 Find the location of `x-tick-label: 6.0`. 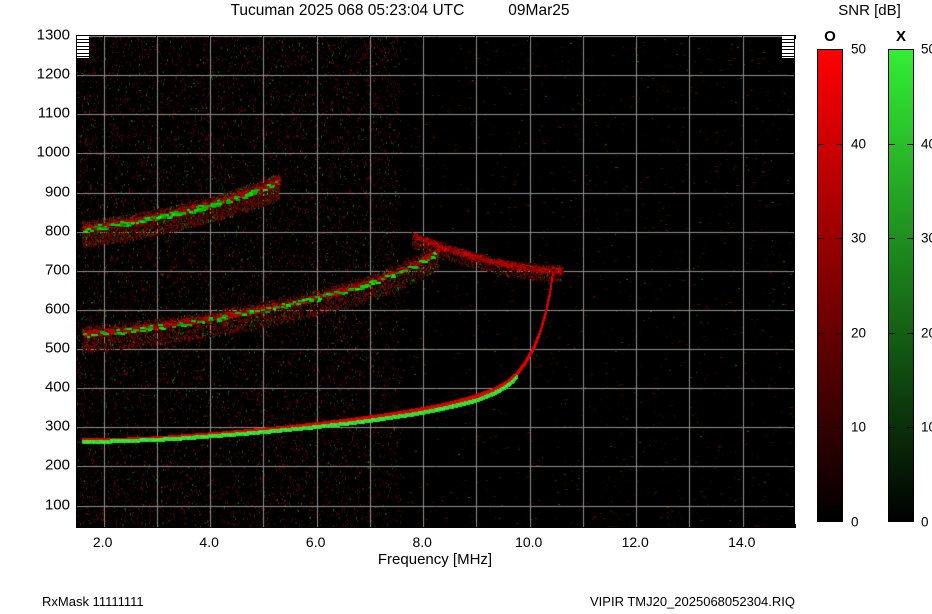

x-tick-label: 6.0 is located at coordinates (315, 542).